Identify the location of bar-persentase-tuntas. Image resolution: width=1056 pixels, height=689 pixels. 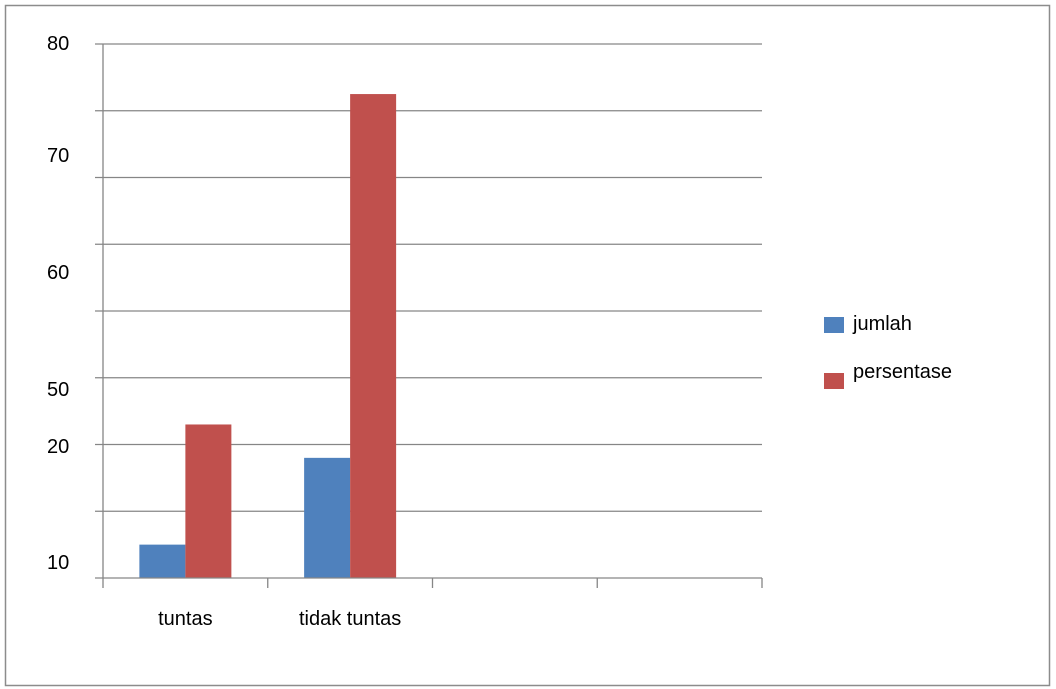
(208, 501).